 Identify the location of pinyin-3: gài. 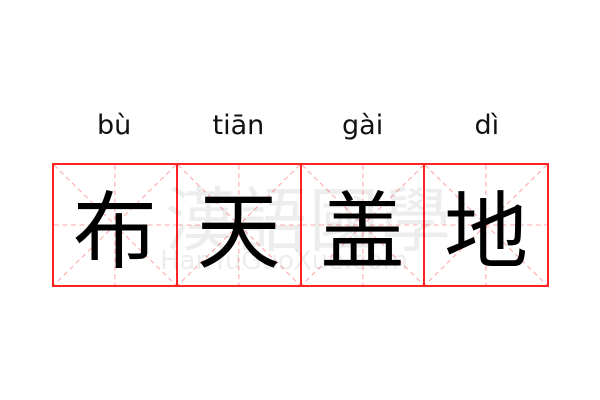
(363, 125).